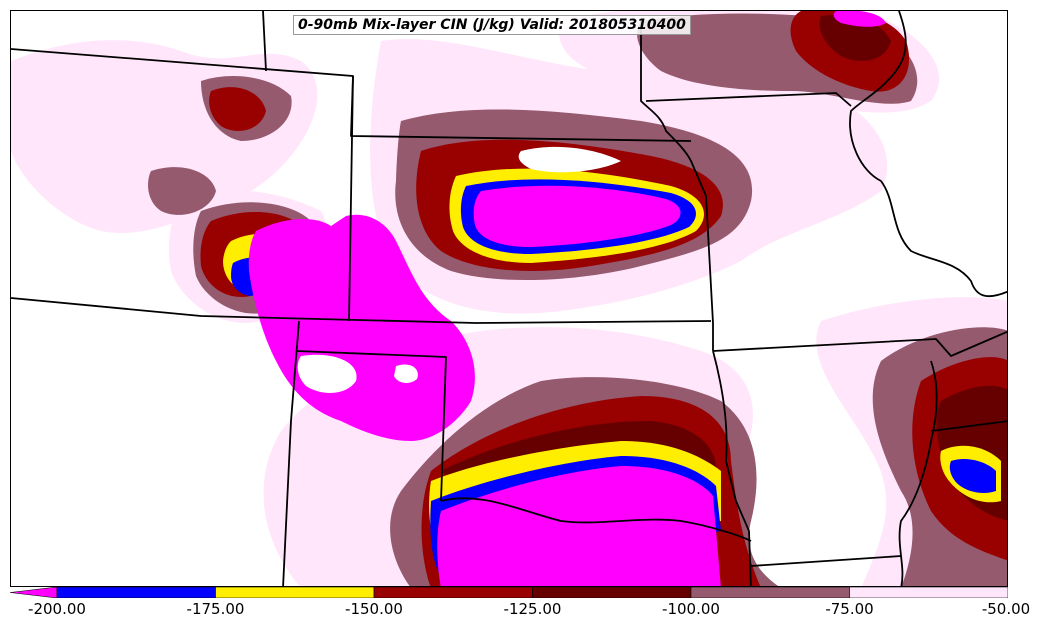 The image size is (1044, 633). I want to click on colorbar-tick-label: -175.00, so click(215, 609).